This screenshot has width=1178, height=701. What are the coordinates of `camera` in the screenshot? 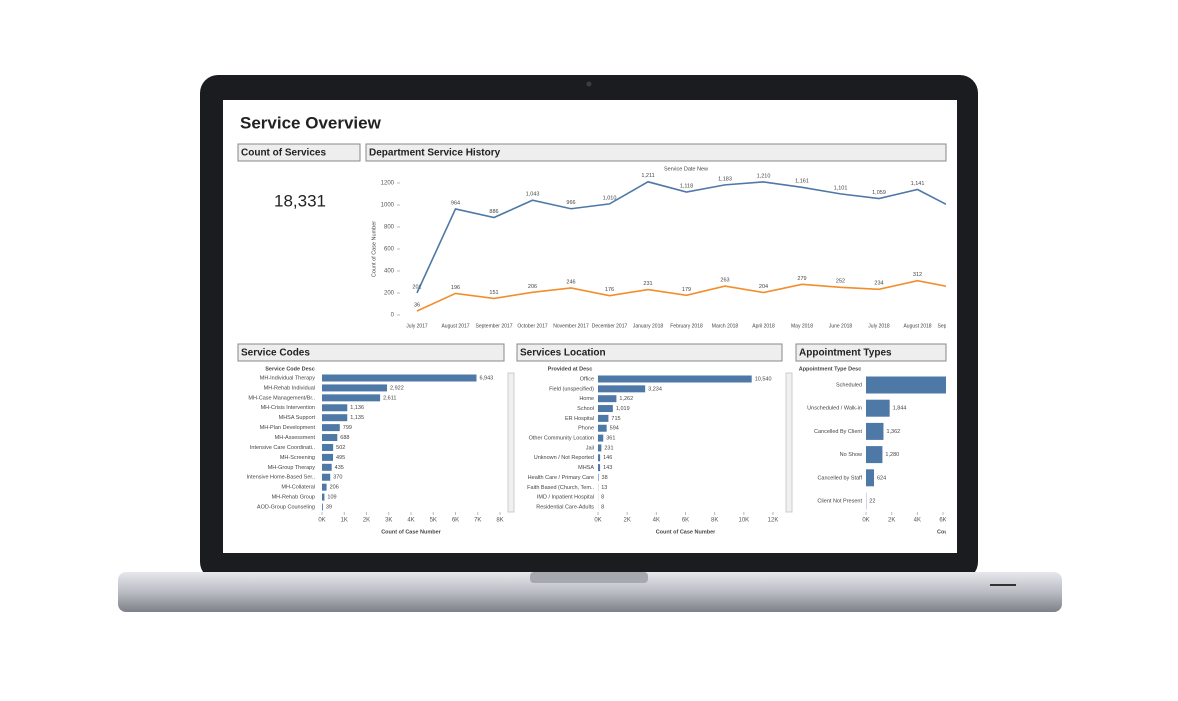 It's located at (589, 84).